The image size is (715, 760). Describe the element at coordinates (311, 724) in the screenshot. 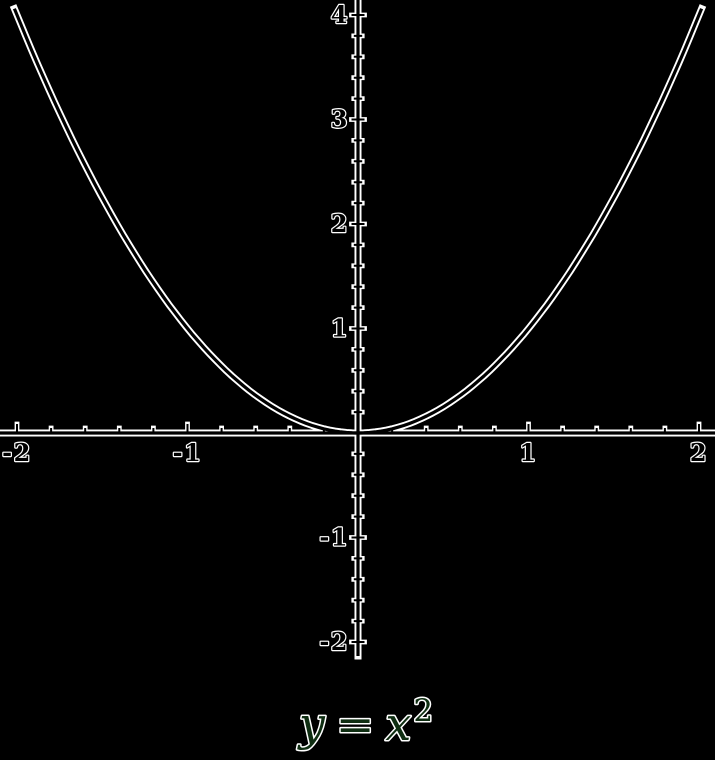

I see `title-lhs: y` at that location.